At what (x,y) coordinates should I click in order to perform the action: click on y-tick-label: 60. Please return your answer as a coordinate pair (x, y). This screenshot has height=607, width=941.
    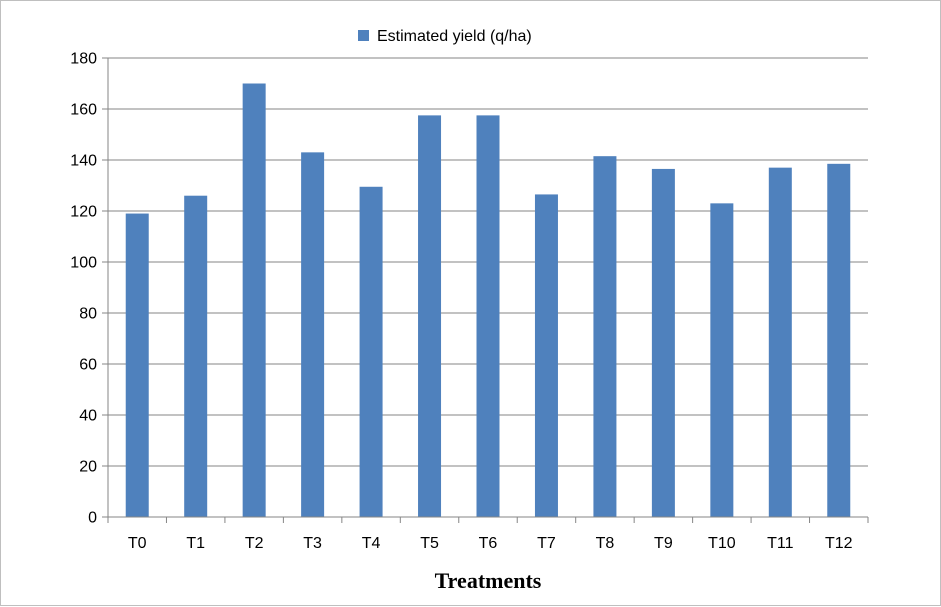
    Looking at the image, I should click on (88, 365).